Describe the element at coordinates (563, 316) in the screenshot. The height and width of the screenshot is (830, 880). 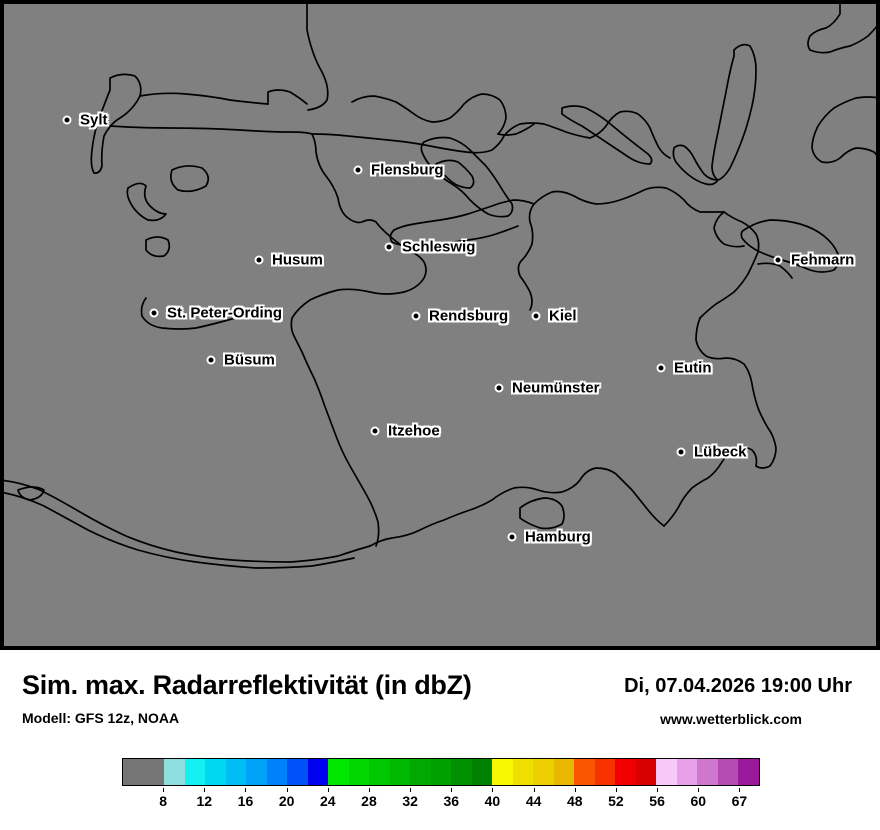
I see `city-label: Kiel` at that location.